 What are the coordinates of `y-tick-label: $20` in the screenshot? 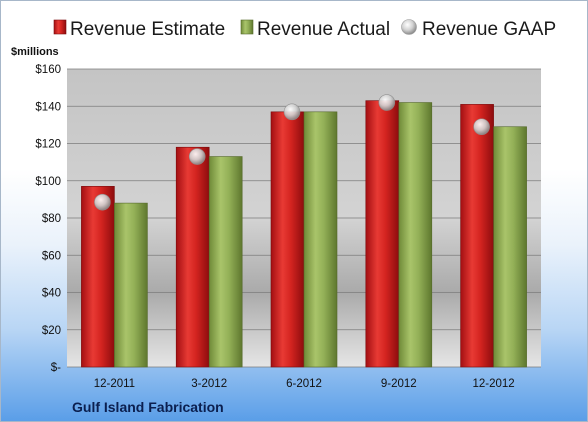 It's located at (51, 331).